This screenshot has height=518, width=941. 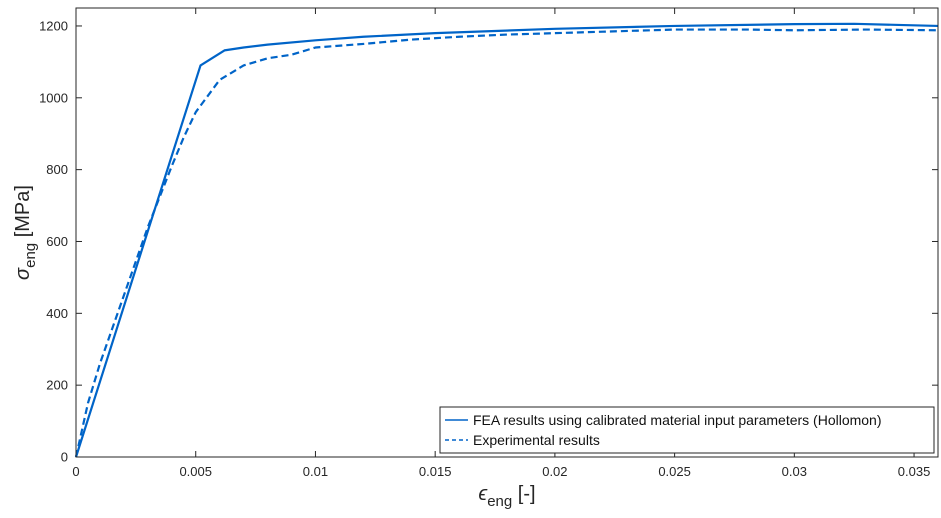 What do you see at coordinates (195, 471) in the screenshot?
I see `x-tick-label: 0.005` at bounding box center [195, 471].